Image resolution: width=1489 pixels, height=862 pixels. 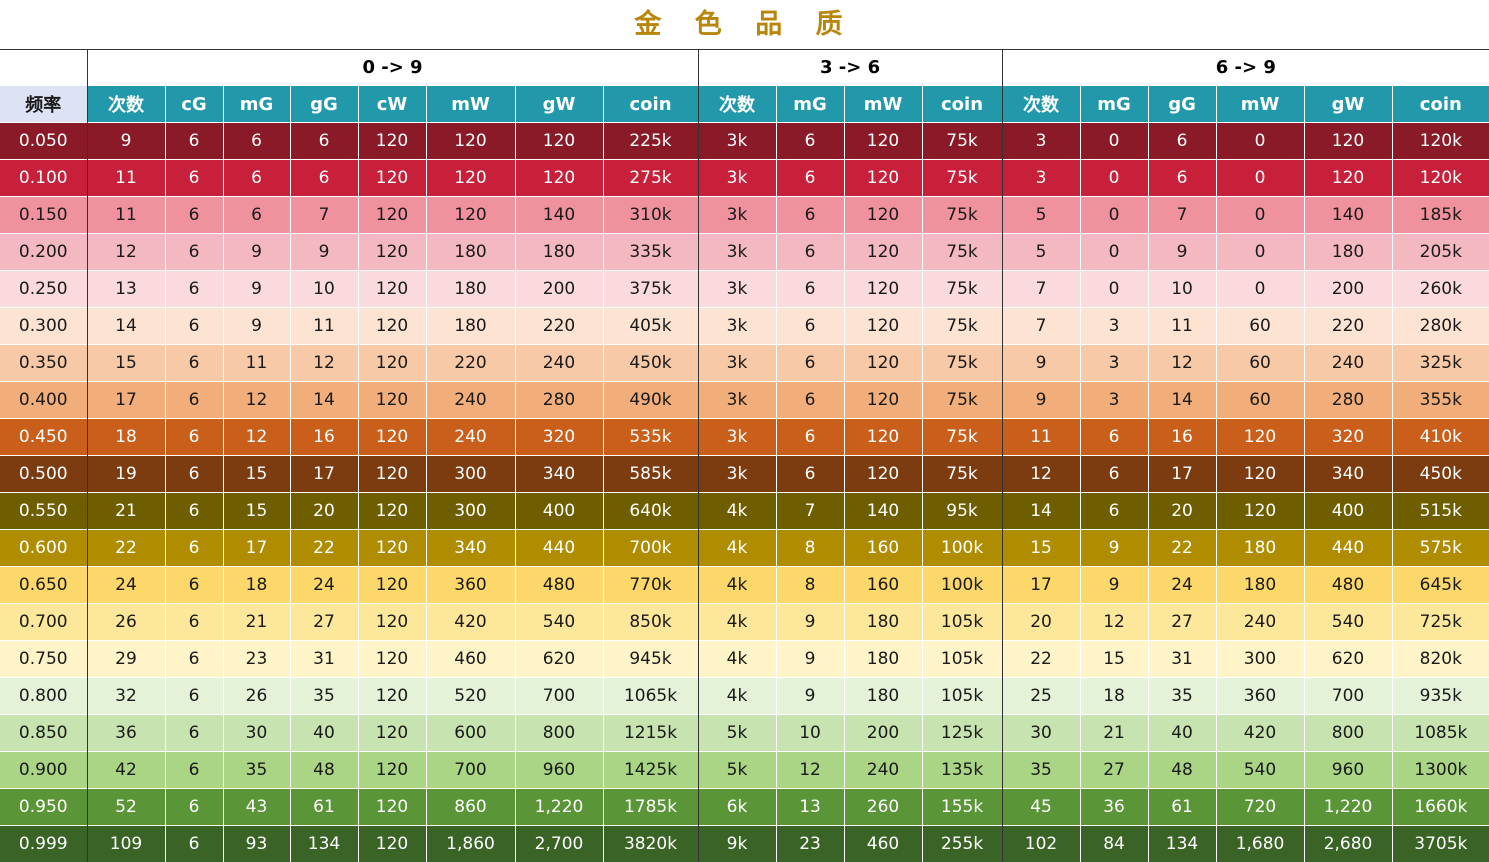 What do you see at coordinates (1041, 696) in the screenshot?
I see `table-cell: 25` at bounding box center [1041, 696].